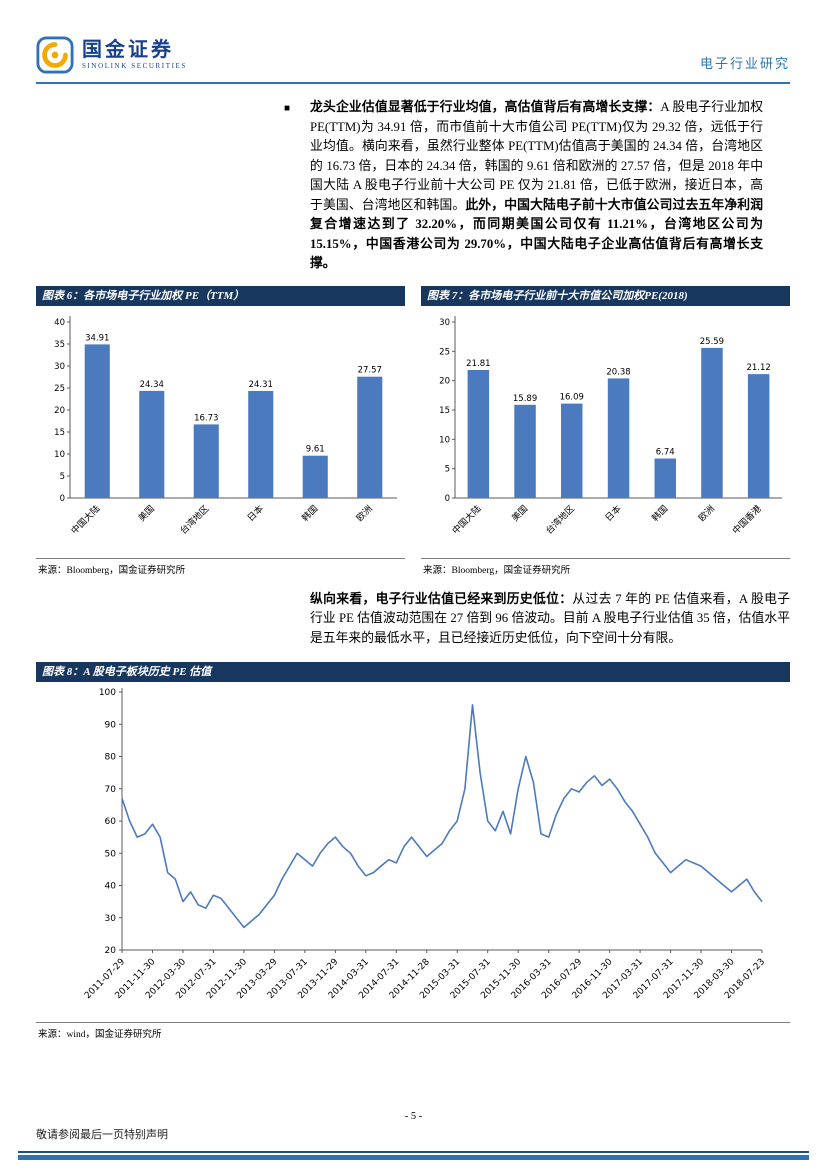 Image resolution: width=827 pixels, height=1170 pixels. What do you see at coordinates (758, 368) in the screenshot?
I see `svg-text: 21.12` at bounding box center [758, 368].